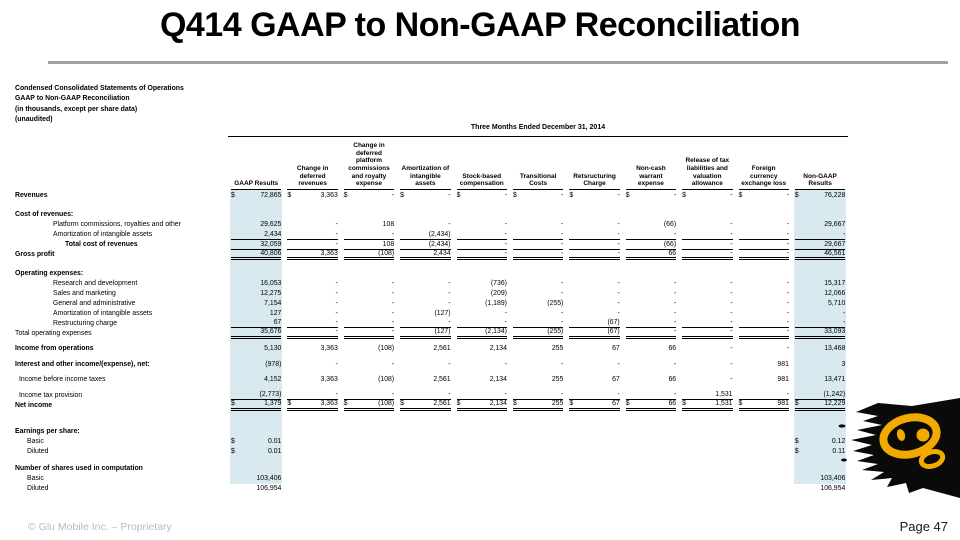 This screenshot has height=540, width=960. What do you see at coordinates (707, 395) in the screenshot?
I see `value-cell: 1,531` at bounding box center [707, 395].